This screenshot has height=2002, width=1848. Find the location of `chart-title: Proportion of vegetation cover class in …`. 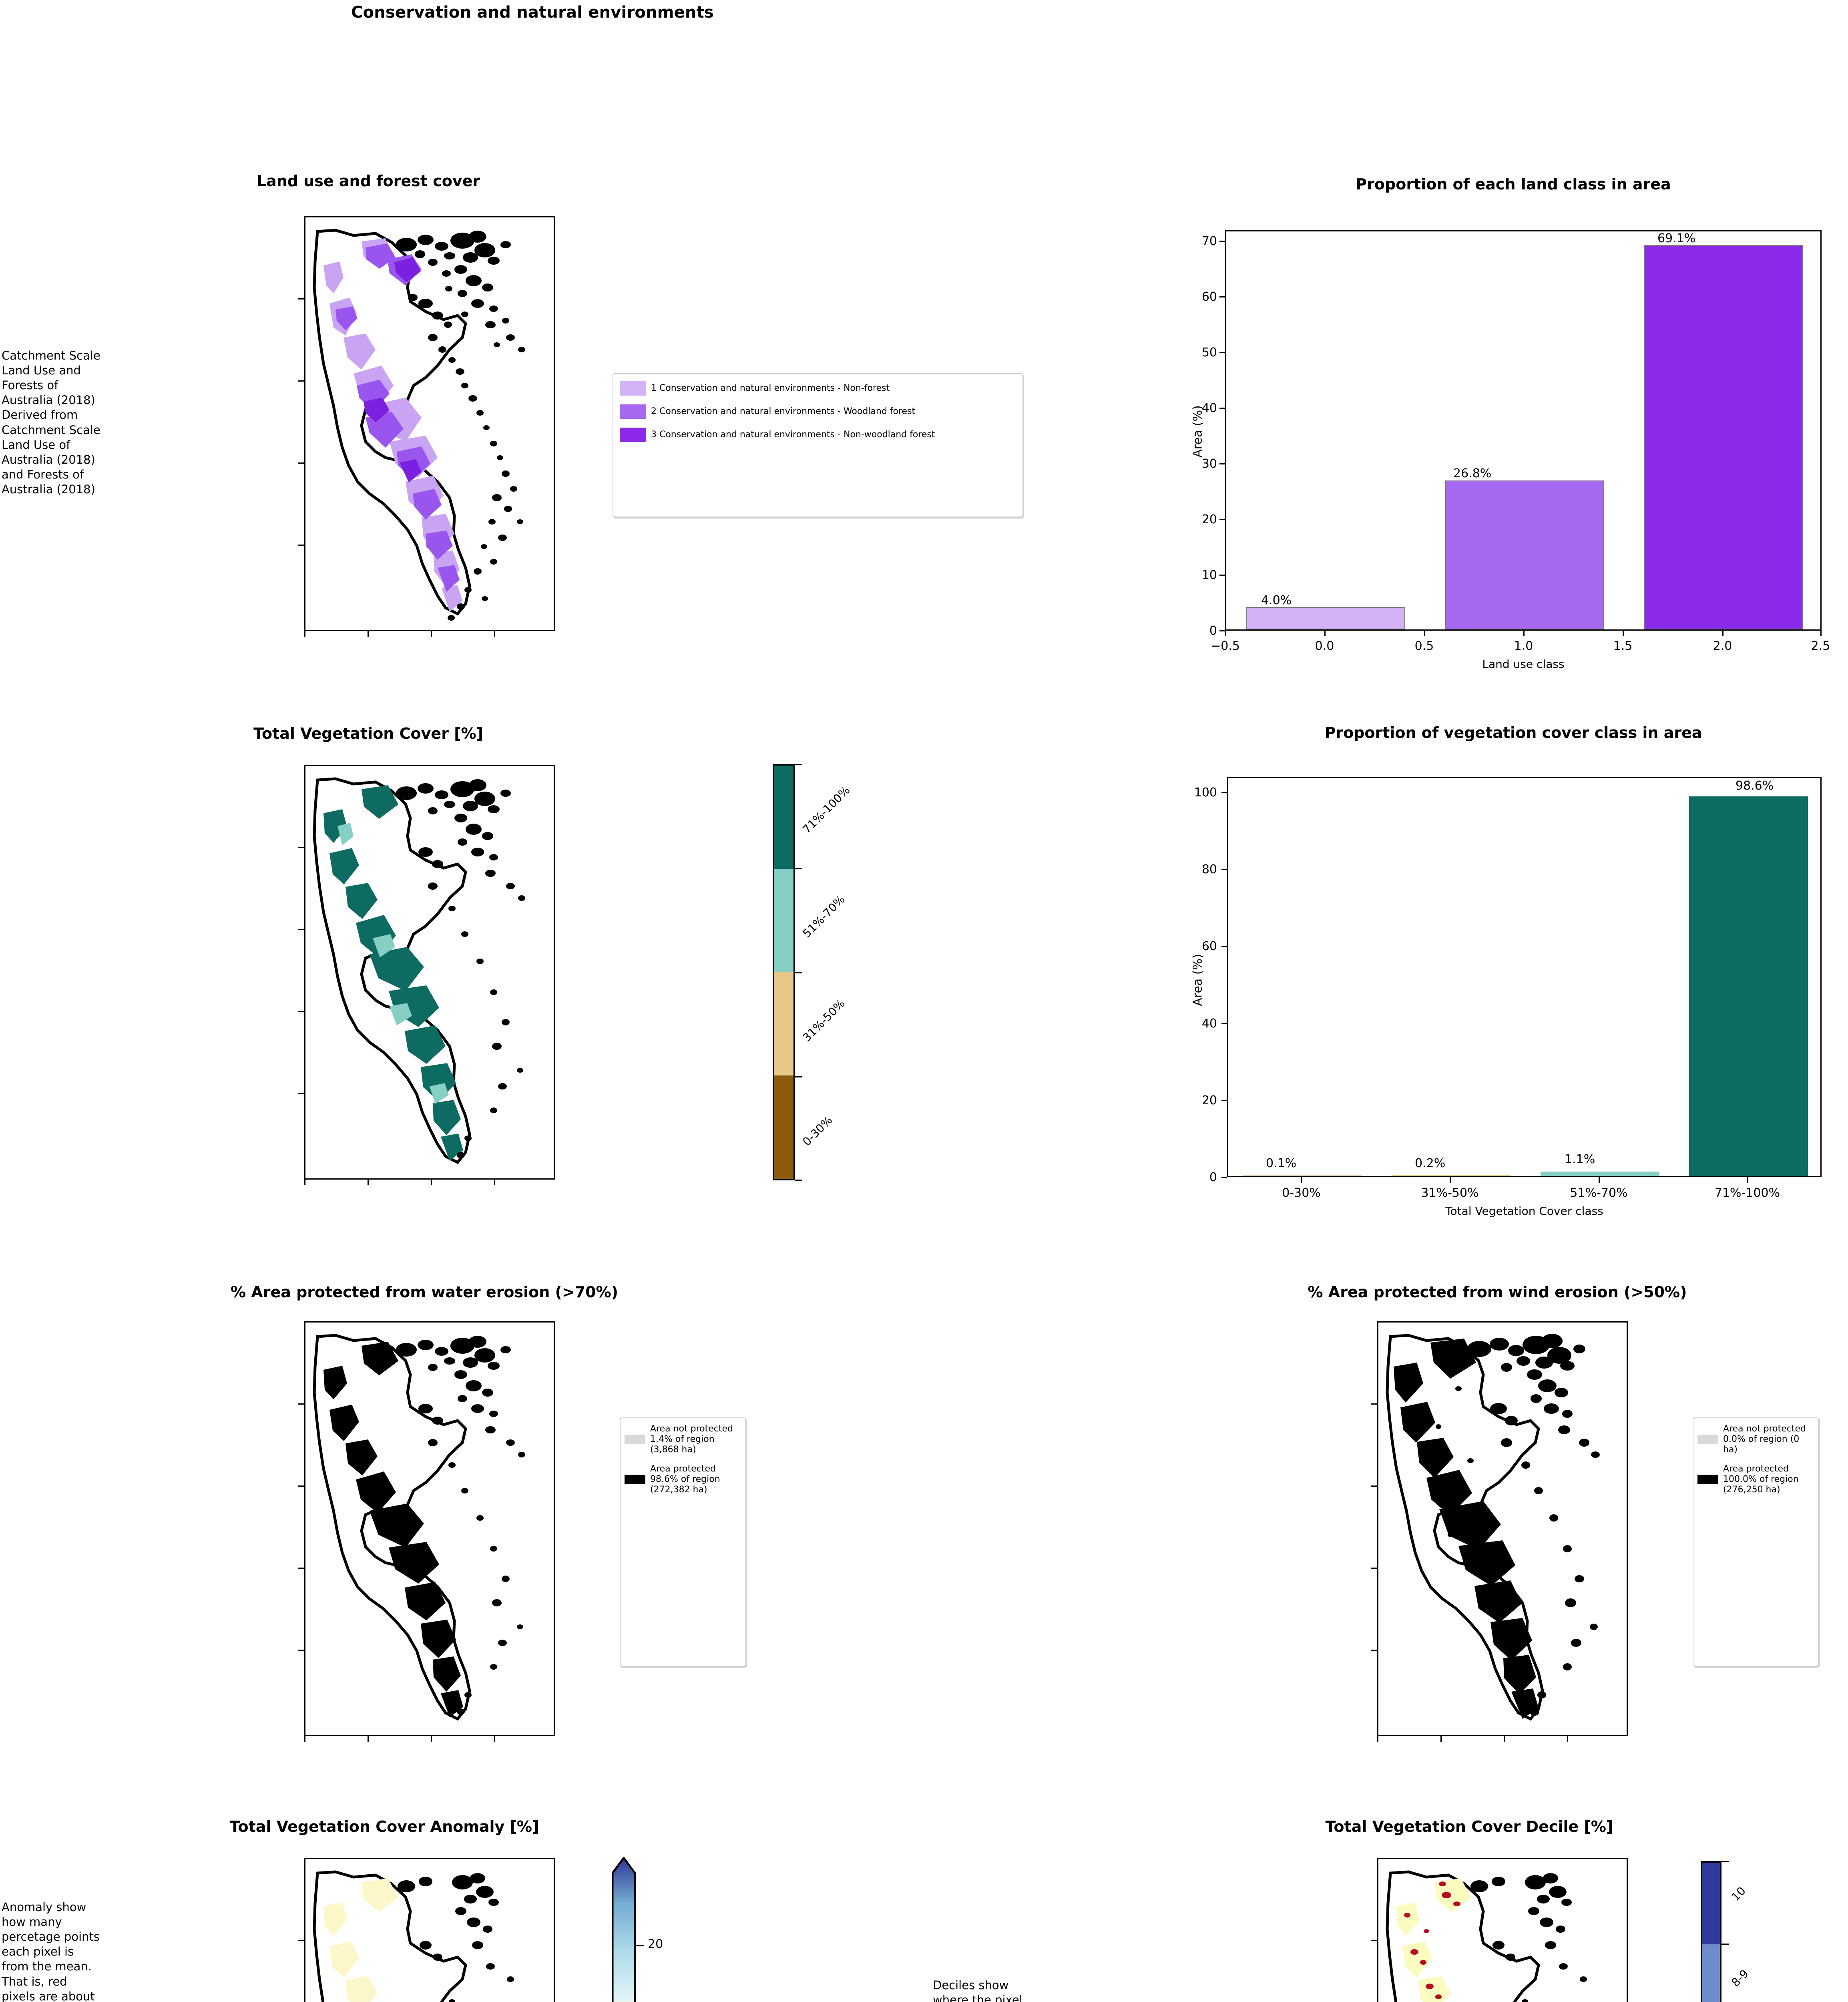

chart-title: Proportion of vegetation cover class in … is located at coordinates (1513, 733).